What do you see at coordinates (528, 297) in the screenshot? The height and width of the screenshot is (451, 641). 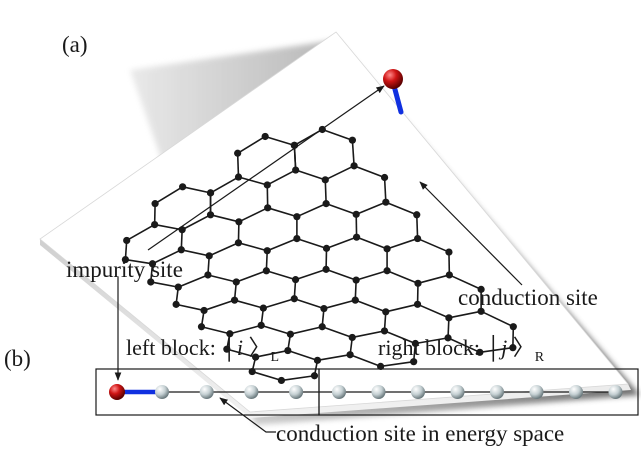 I see `conduction-site-label: conduction site` at bounding box center [528, 297].